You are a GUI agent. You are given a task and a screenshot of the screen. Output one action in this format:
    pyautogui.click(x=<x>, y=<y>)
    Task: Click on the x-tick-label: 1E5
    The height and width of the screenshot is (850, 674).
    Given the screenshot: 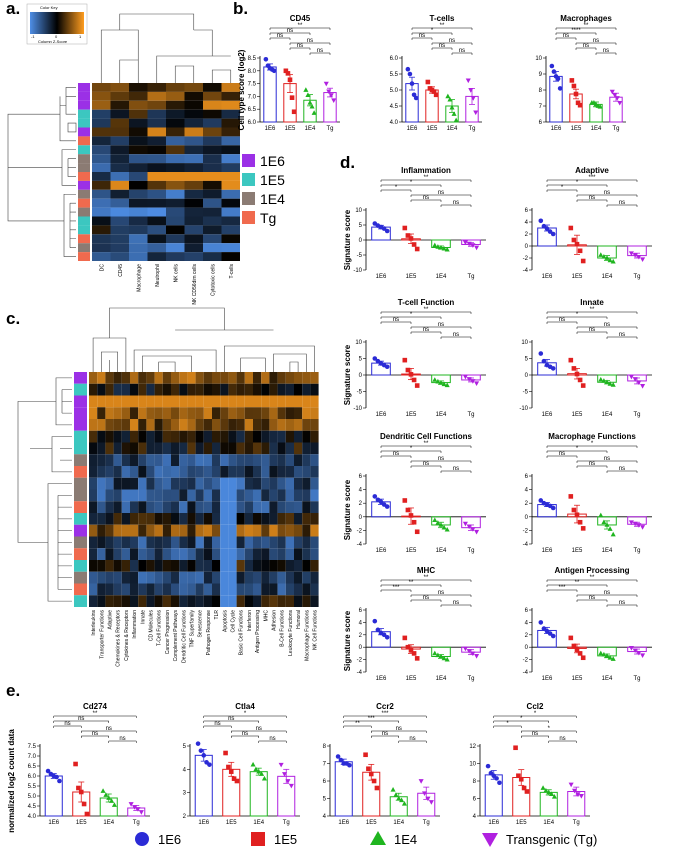 What is the action you would take?
    pyautogui.click(x=411, y=551)
    